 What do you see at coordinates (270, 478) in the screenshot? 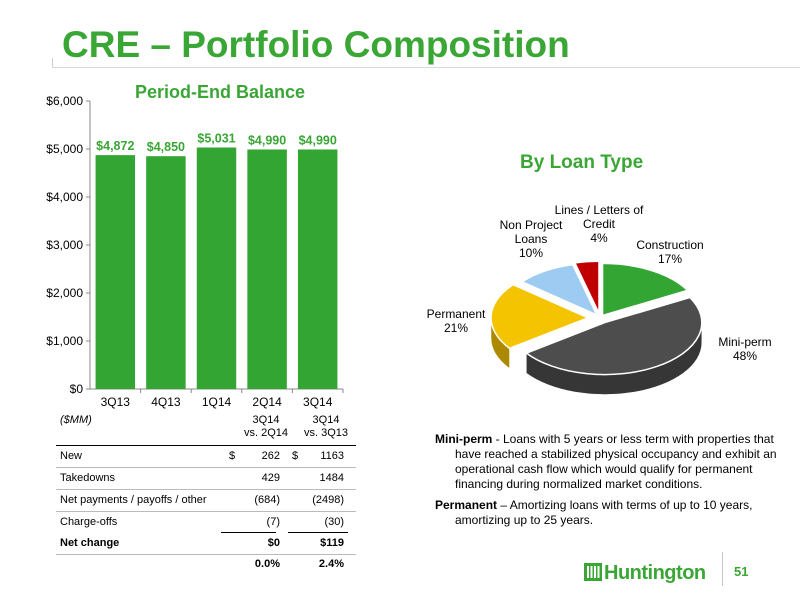
I see `row-c1-value: 429` at bounding box center [270, 478].